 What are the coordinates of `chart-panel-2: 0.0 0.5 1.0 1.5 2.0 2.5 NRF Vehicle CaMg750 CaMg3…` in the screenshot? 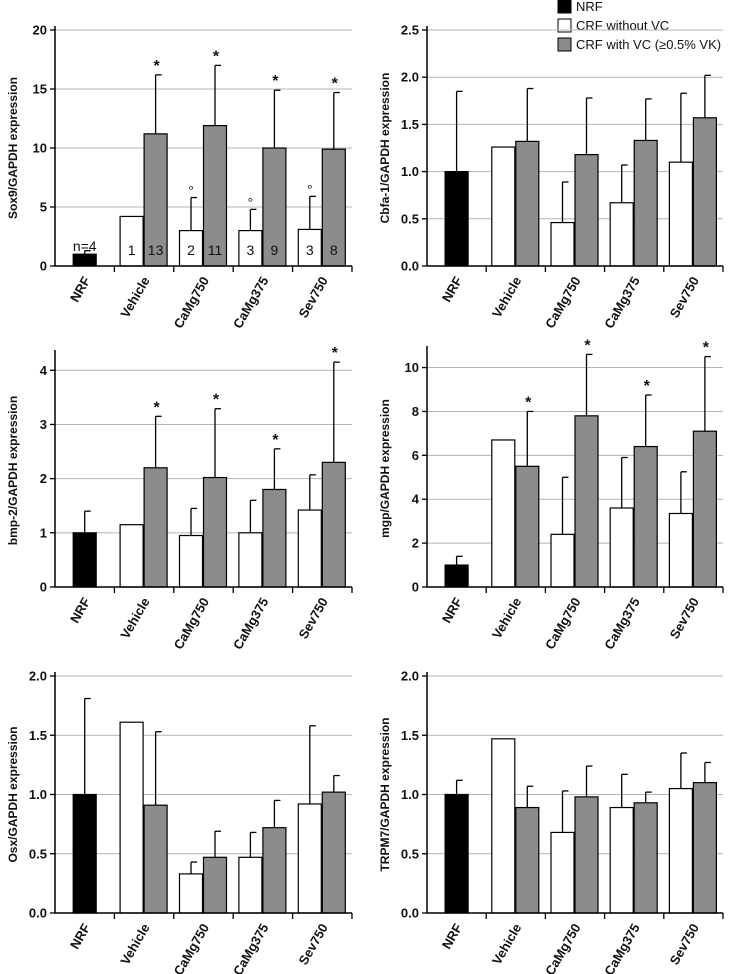 It's located at (551, 177).